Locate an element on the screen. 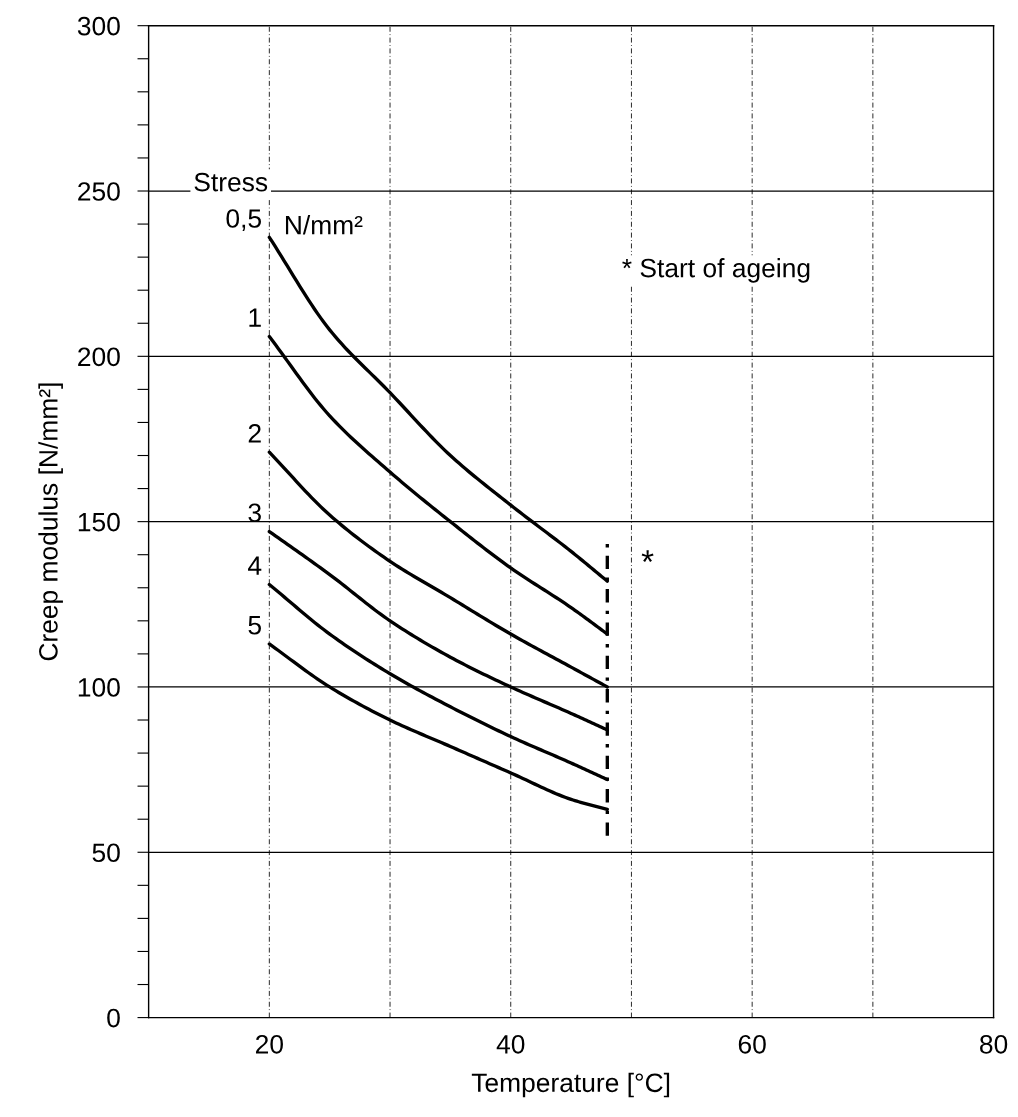 The width and height of the screenshot is (1018, 1117). x-tick-label: 60 is located at coordinates (752, 1044).